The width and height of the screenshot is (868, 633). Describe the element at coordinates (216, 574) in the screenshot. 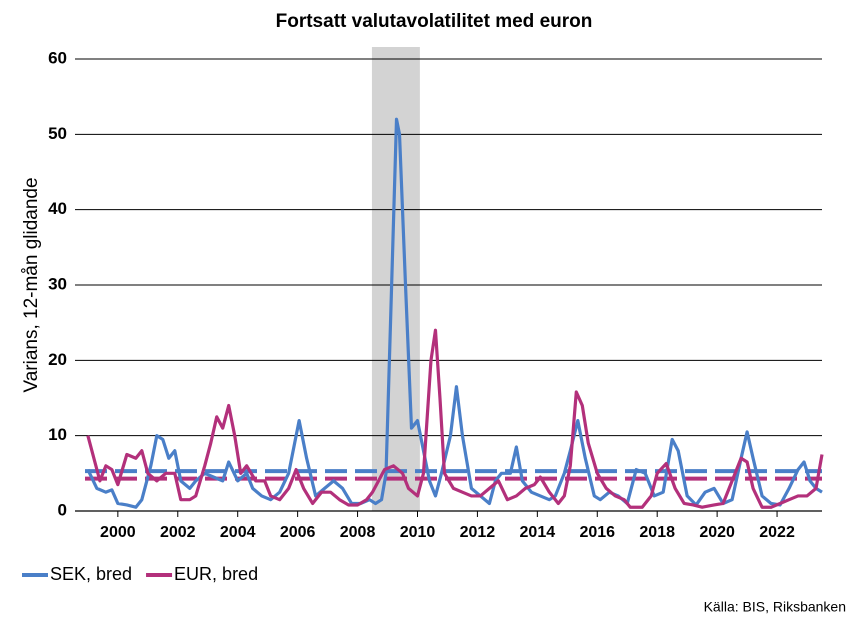

I see `legend-label: EUR, bred` at that location.